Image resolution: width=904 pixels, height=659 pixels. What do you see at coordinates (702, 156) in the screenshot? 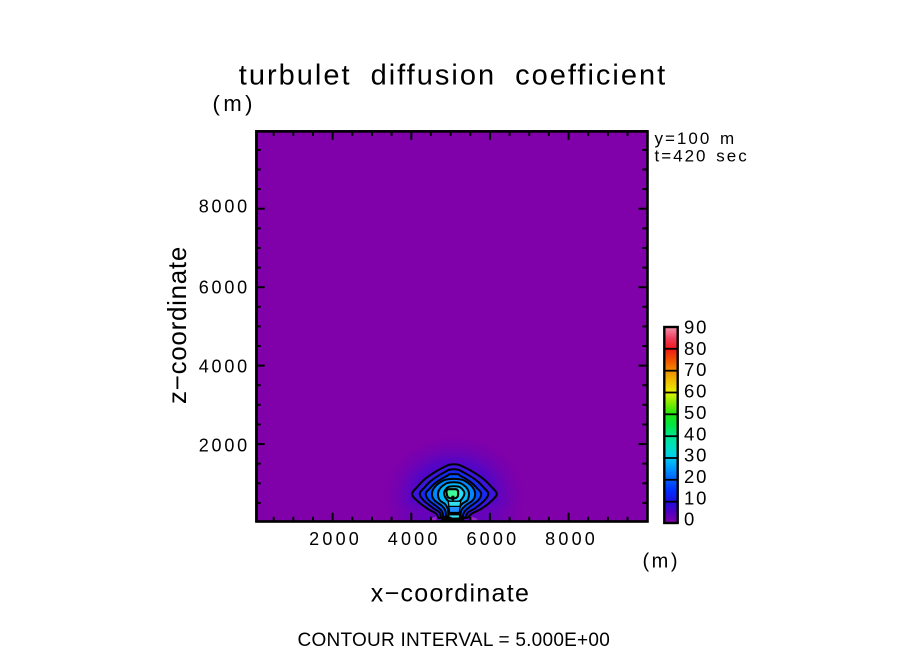
I see `svg-text: t=420 sec` at bounding box center [702, 156].